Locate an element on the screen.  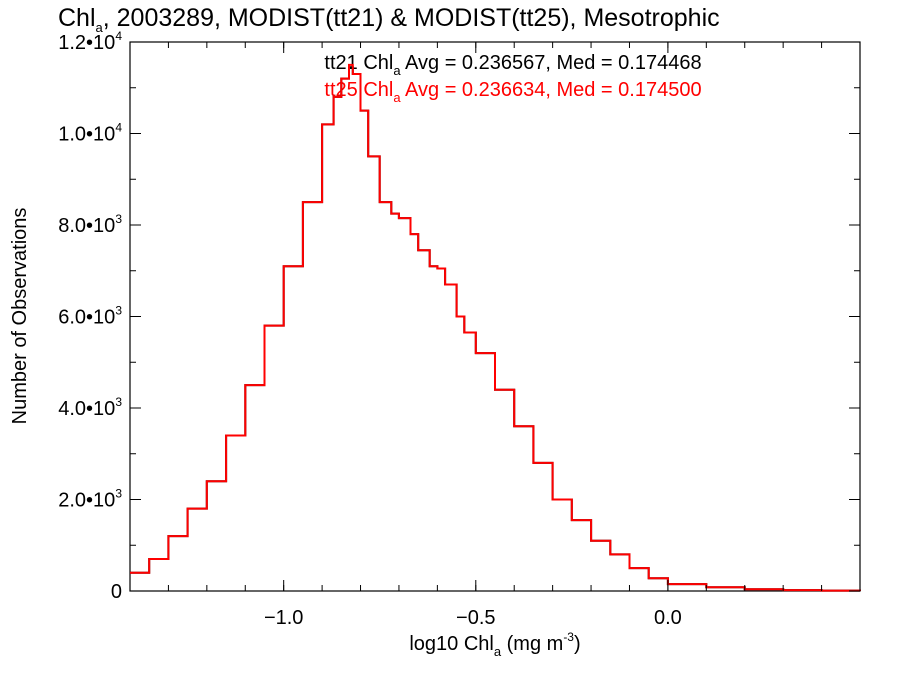
y-tick-label: 2.0•103 is located at coordinates (90, 499).